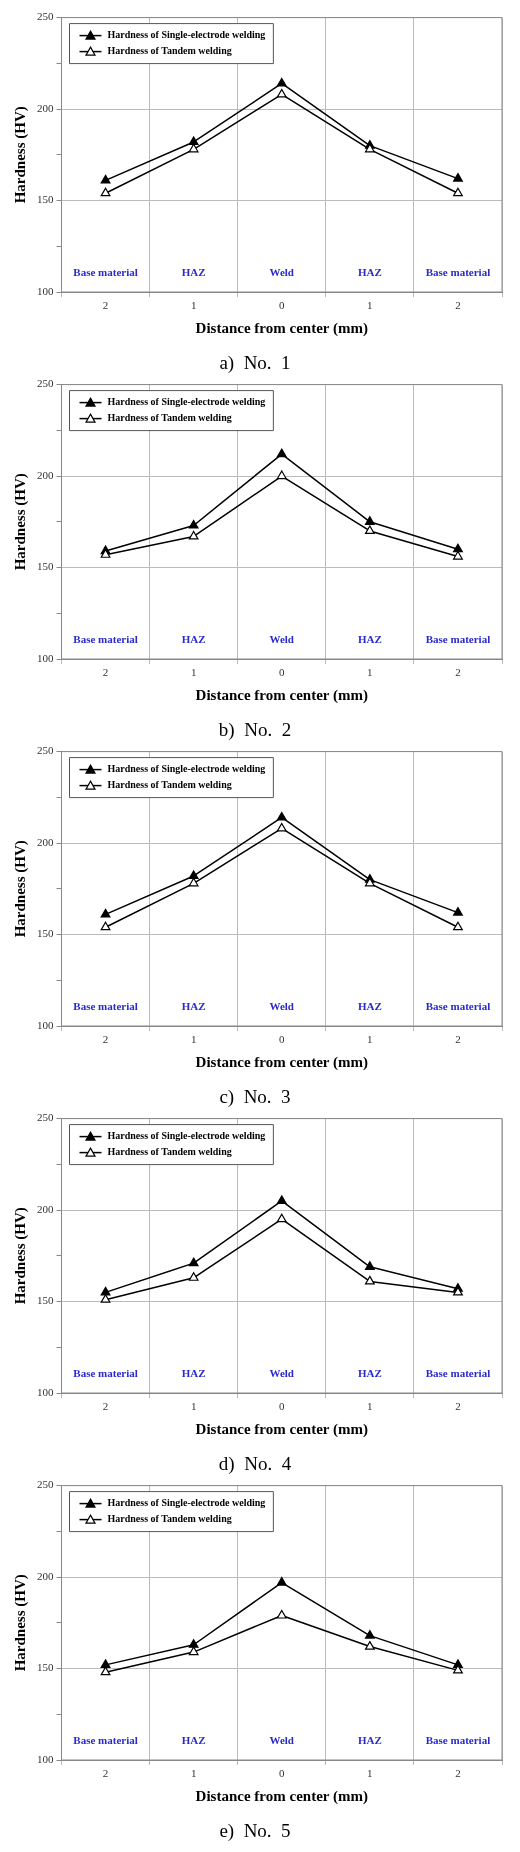 This screenshot has height=1852, width=520. I want to click on text: a) No. 1, so click(255, 362).